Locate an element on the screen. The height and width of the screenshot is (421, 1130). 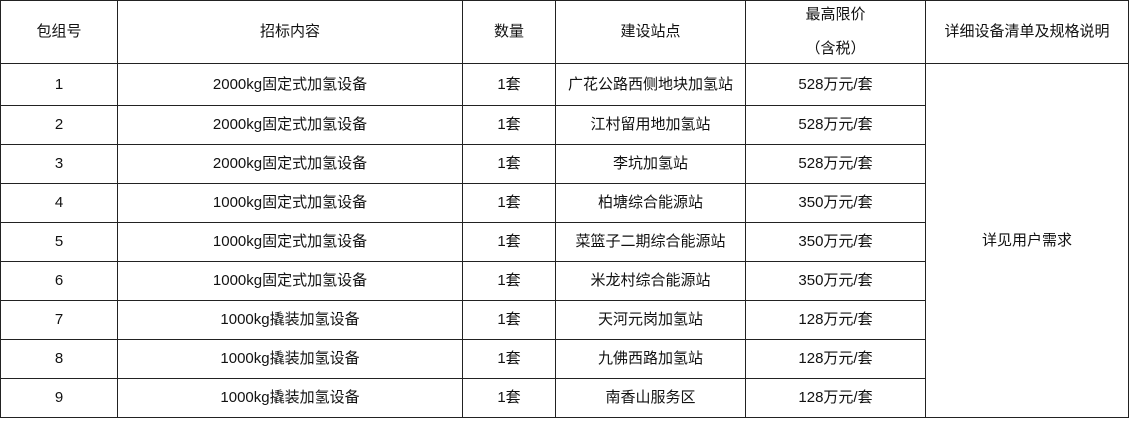
header-package-no: 包组号 is located at coordinates (59, 32).